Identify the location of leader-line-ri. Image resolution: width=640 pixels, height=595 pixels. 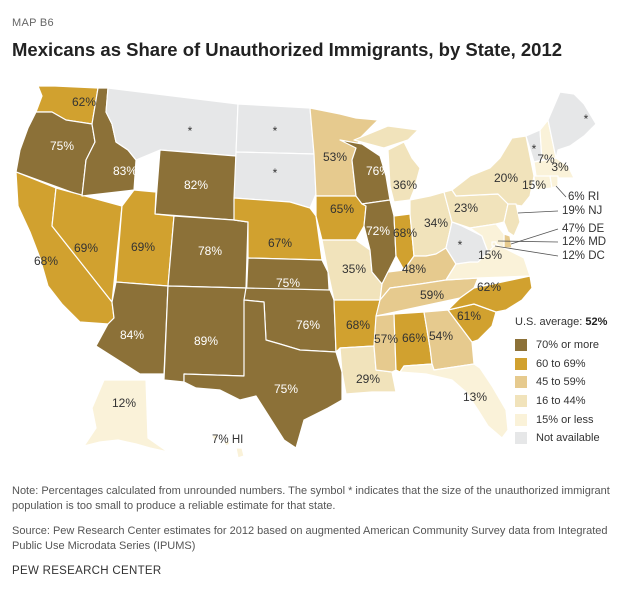
(561, 191).